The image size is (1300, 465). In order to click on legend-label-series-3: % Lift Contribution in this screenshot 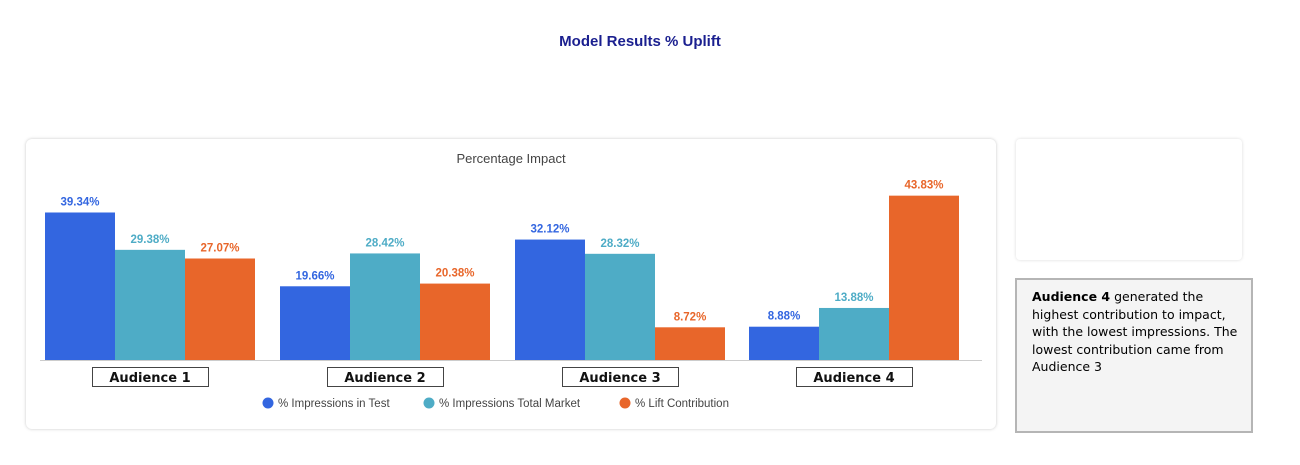, I will do `click(682, 404)`.